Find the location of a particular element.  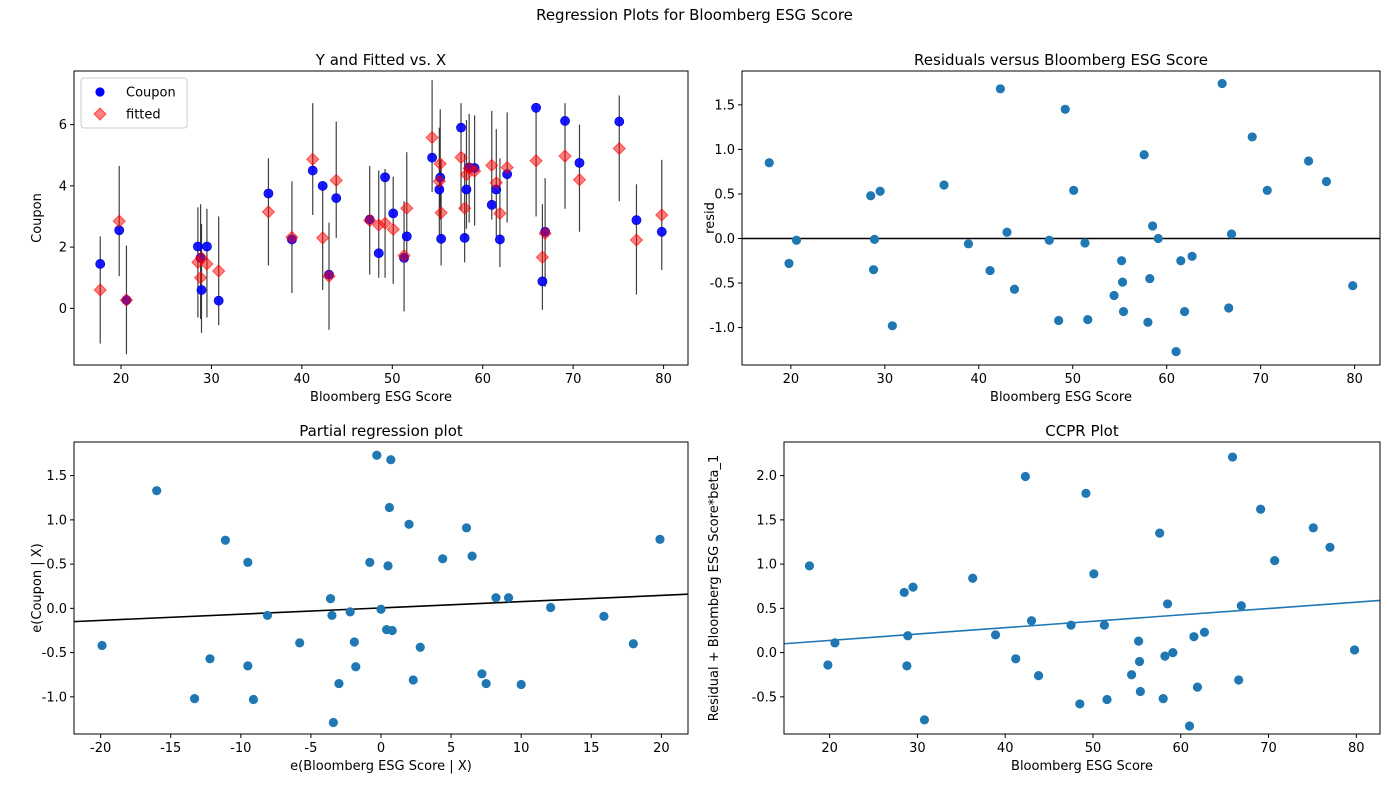

x-tick-label: 10 is located at coordinates (521, 748).